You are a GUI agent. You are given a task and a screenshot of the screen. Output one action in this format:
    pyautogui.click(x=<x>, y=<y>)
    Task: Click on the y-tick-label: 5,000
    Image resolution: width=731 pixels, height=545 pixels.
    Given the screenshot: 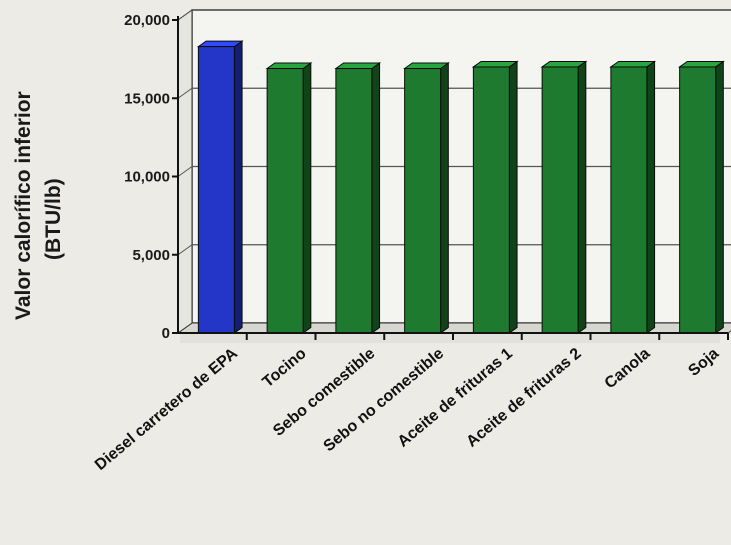 What is the action you would take?
    pyautogui.click(x=151, y=255)
    